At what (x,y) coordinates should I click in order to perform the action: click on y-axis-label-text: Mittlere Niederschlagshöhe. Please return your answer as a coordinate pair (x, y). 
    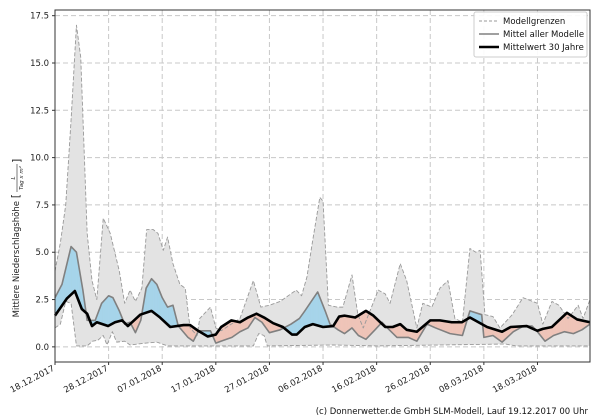
    Looking at the image, I should click on (17, 259).